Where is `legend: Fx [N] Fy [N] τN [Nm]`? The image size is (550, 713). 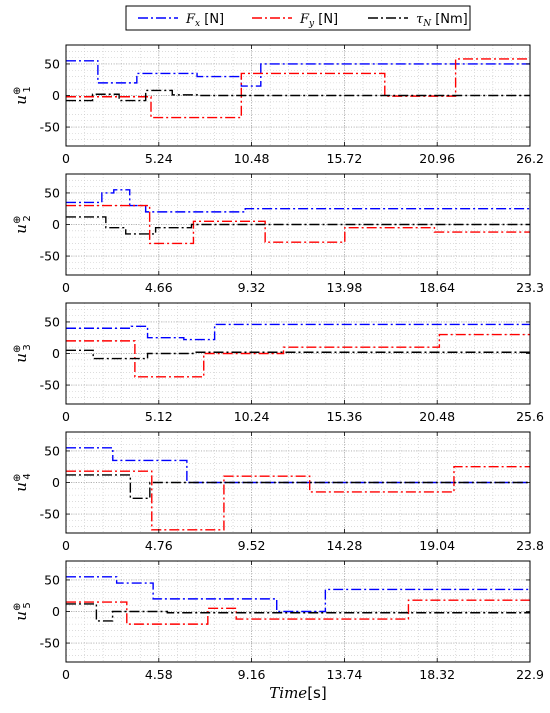
legend: Fx [N] Fy [N] τN [Nm] is located at coordinates (298, 18).